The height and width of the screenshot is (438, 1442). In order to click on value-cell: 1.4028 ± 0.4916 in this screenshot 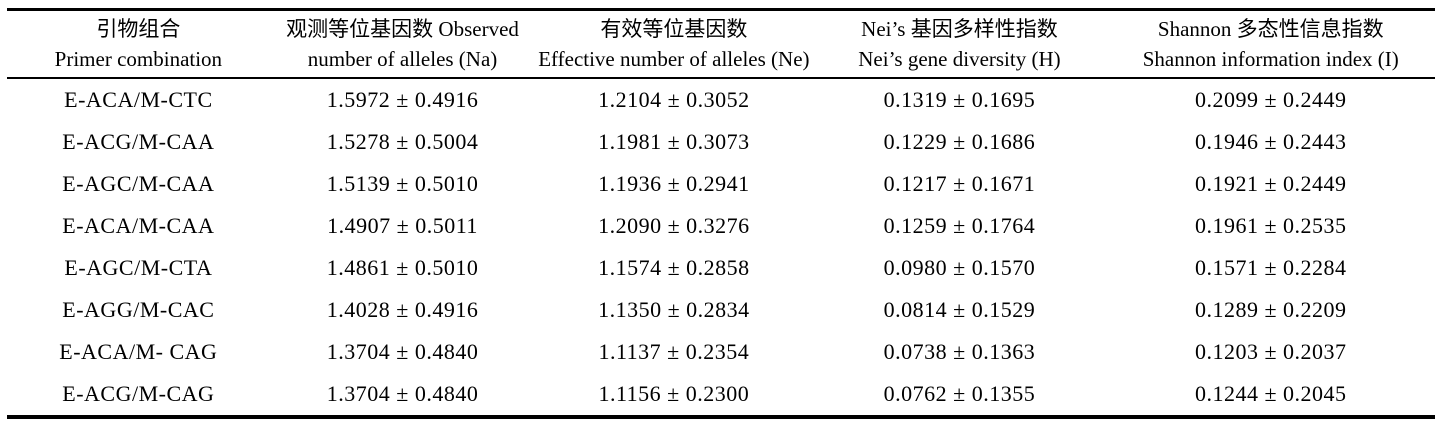, I will do `click(402, 309)`.